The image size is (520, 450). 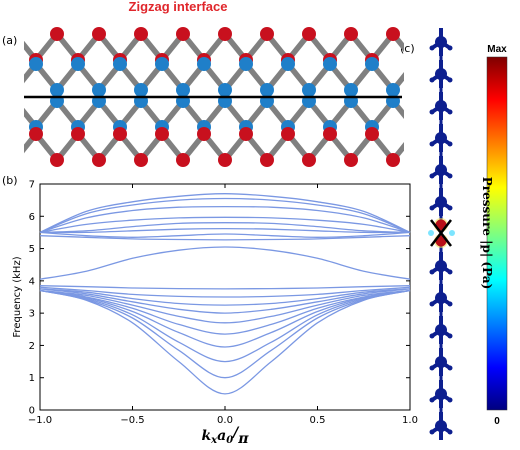 What do you see at coordinates (225, 420) in the screenshot?
I see `x-tick-label: 0.0` at bounding box center [225, 420].